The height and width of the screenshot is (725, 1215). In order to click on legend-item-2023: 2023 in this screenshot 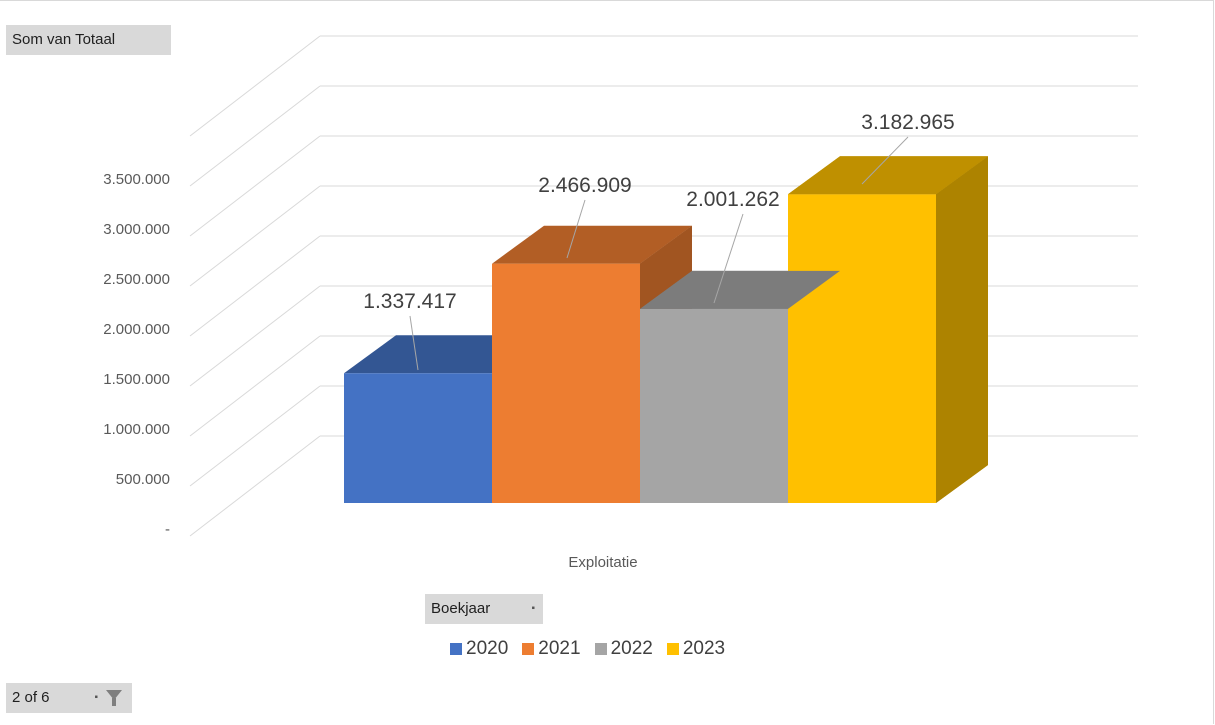, I will do `click(696, 649)`.